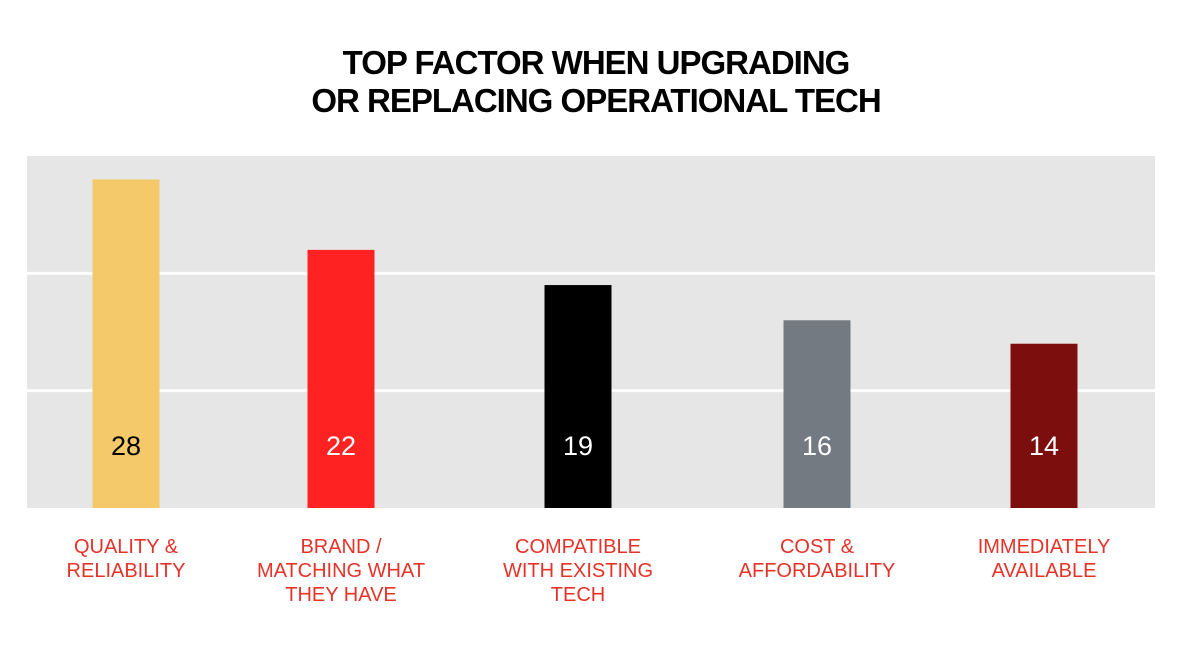 The image size is (1200, 656). I want to click on category-label-3-line-2: WITH EXISTING, so click(578, 571).